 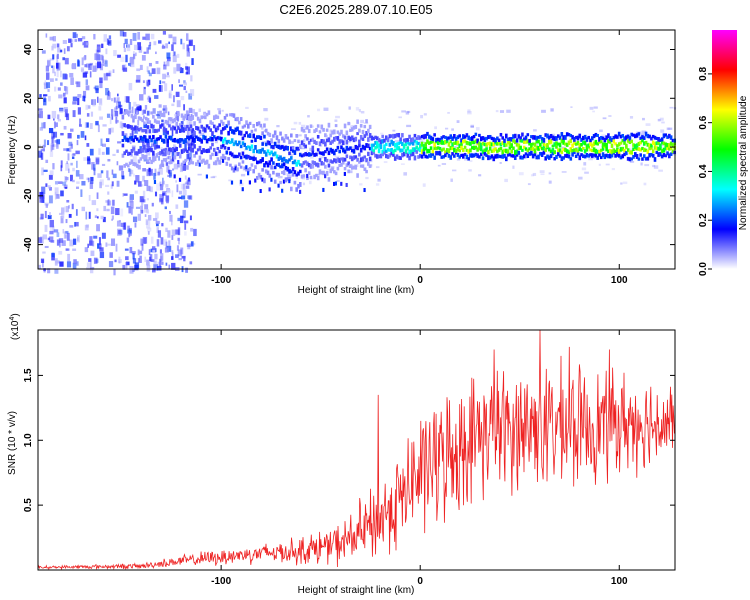 What do you see at coordinates (15, 330) in the screenshot?
I see `snr-multiplier-base: (x10` at bounding box center [15, 330].